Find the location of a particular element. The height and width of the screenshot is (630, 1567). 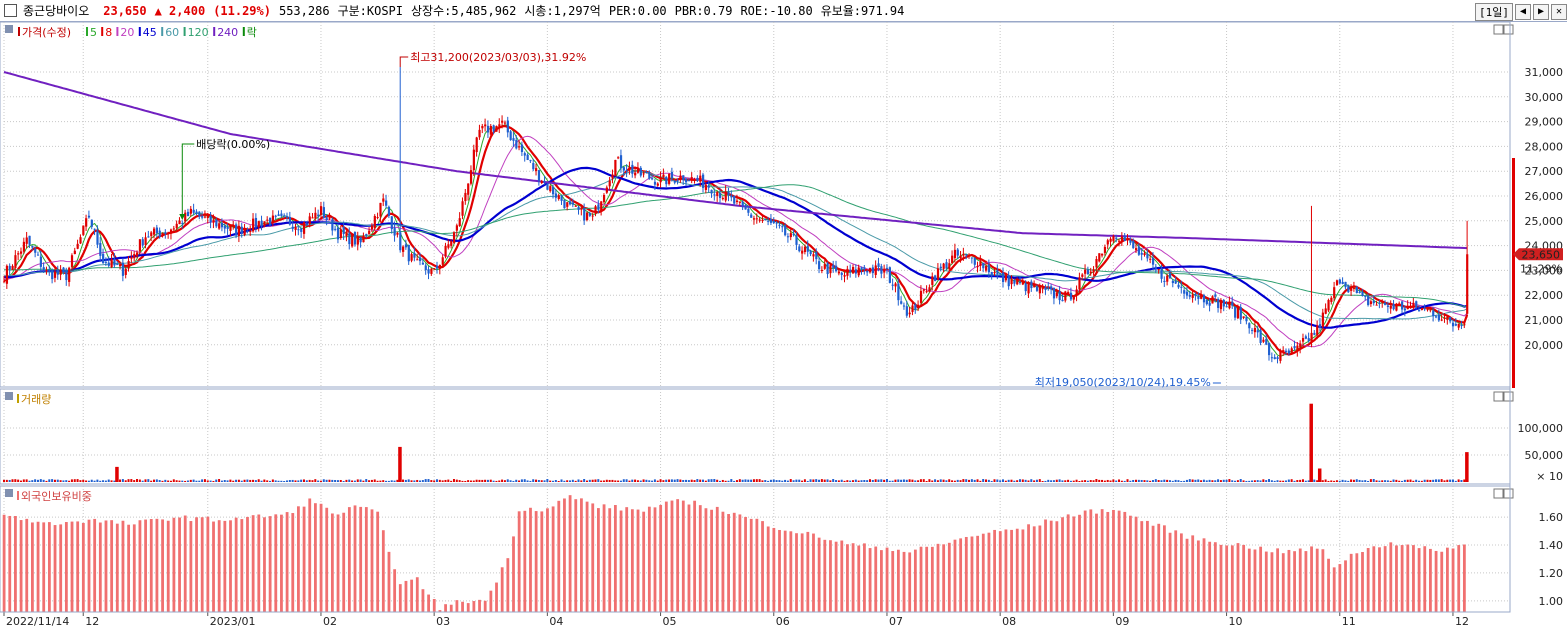

panel-0-maximize-icon is located at coordinates (1508, 29).